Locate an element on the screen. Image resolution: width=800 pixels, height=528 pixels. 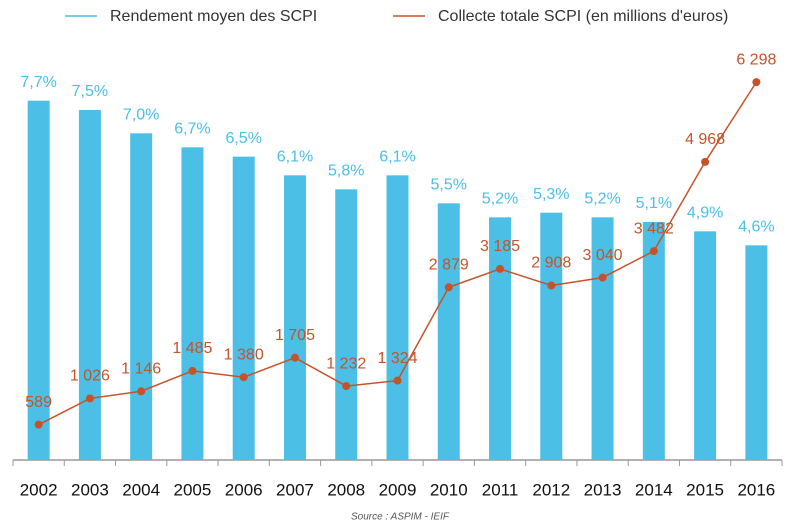
x-tick-label: 2008 is located at coordinates (346, 489).